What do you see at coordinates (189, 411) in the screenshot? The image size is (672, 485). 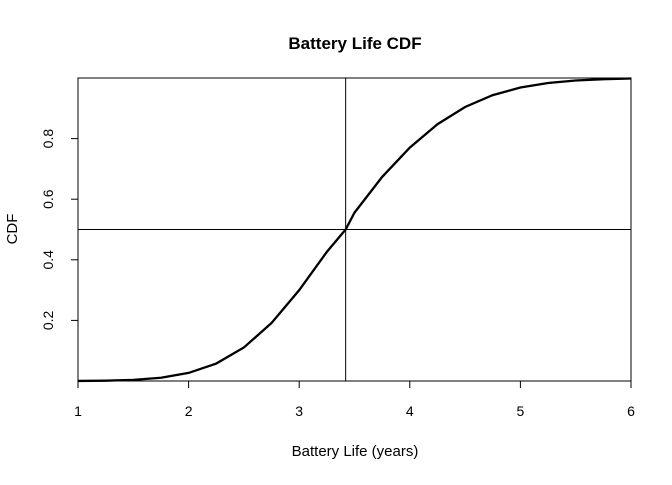 I see `x-tick-label: 2` at bounding box center [189, 411].